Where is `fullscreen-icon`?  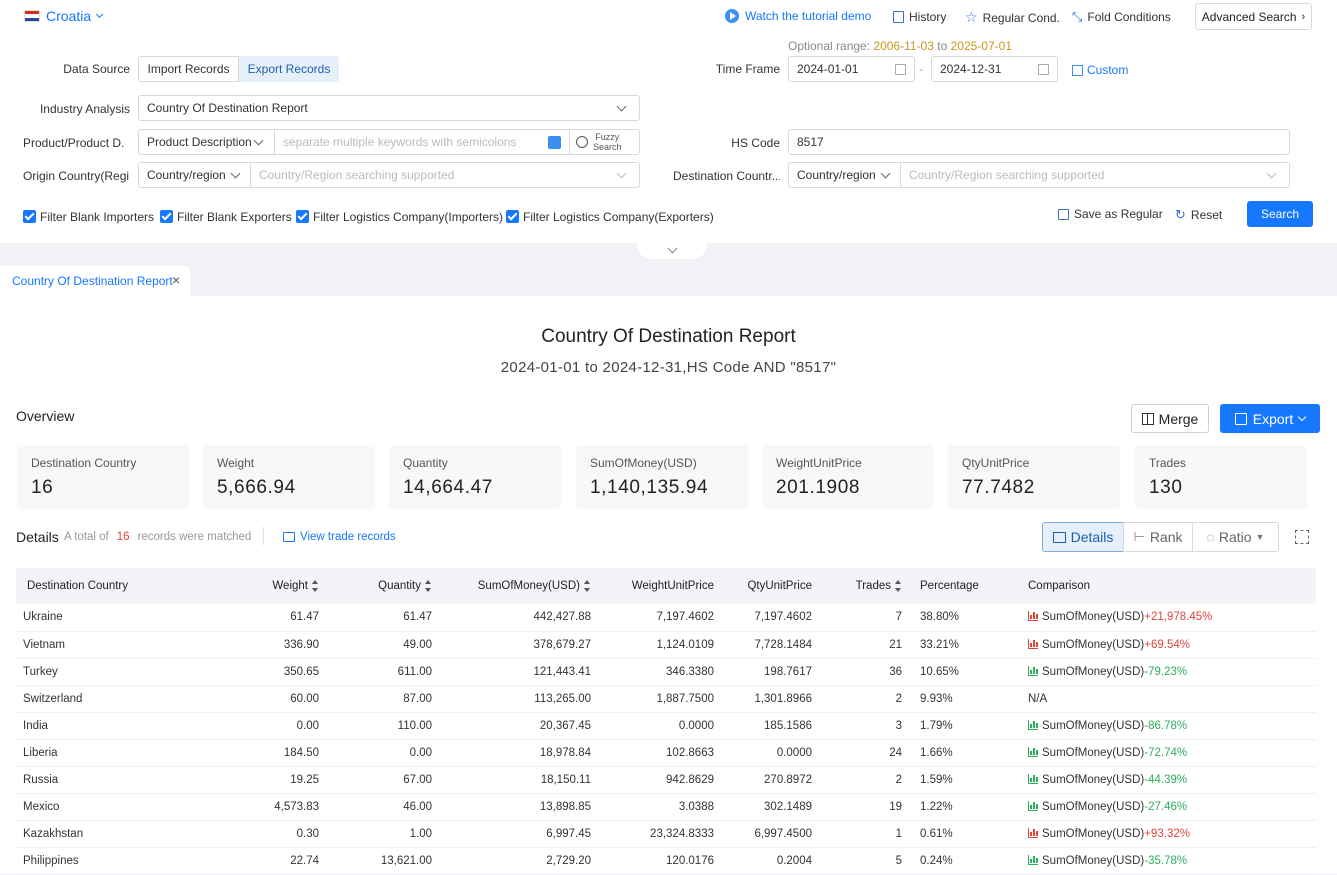 fullscreen-icon is located at coordinates (1302, 537).